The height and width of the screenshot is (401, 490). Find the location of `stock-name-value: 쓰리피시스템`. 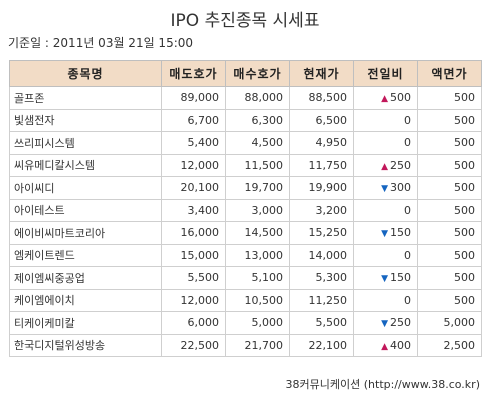

stock-name-value: 쓰리피시스템 is located at coordinates (44, 143).